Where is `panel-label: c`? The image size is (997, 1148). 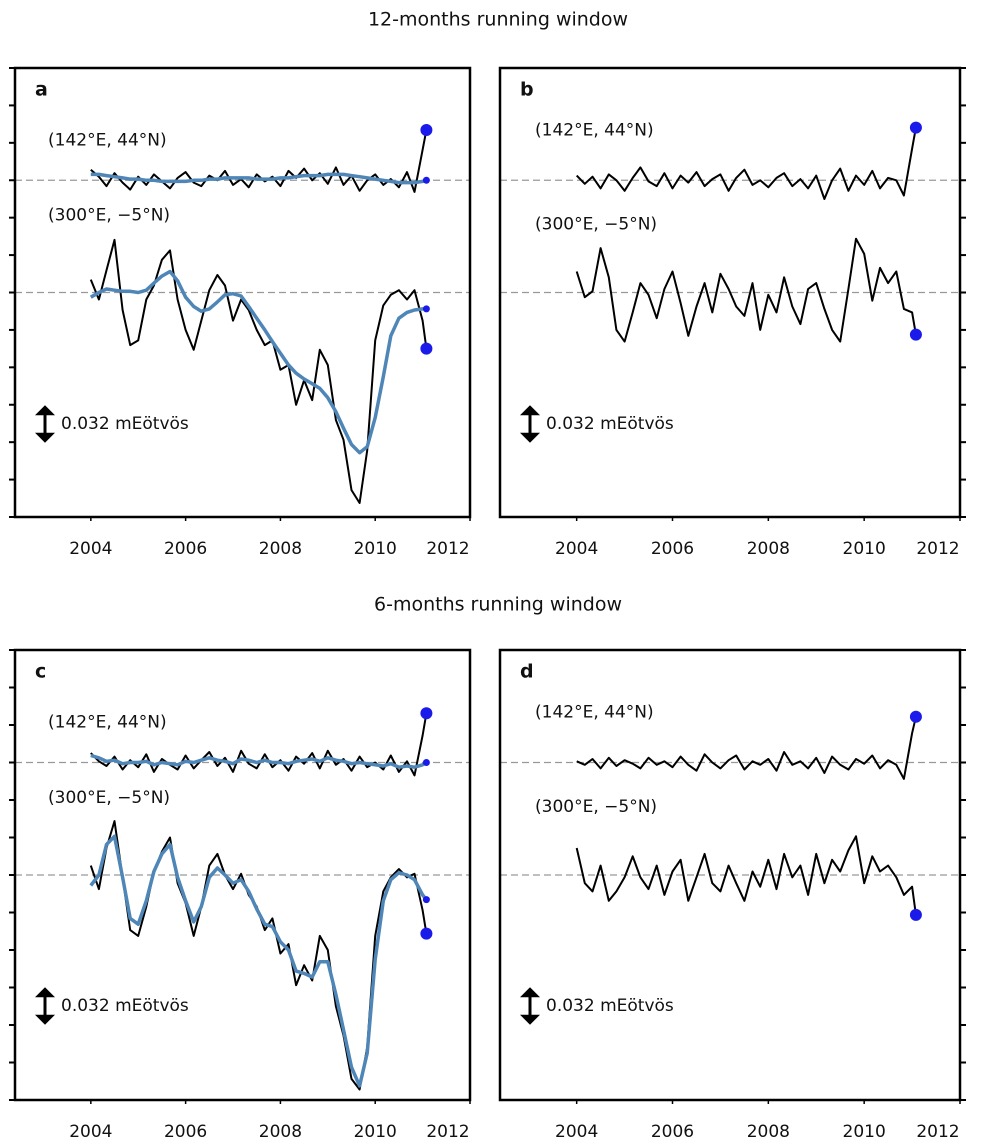
panel-label: c is located at coordinates (40, 672).